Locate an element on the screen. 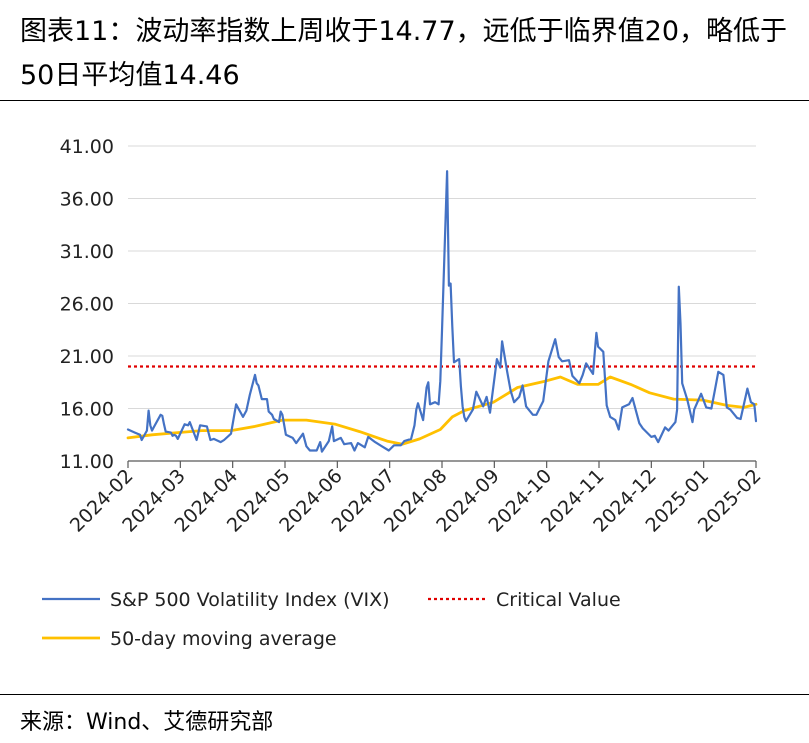 This screenshot has height=743, width=809. source-note: 来源：Wind、艾德研究部 is located at coordinates (147, 722).